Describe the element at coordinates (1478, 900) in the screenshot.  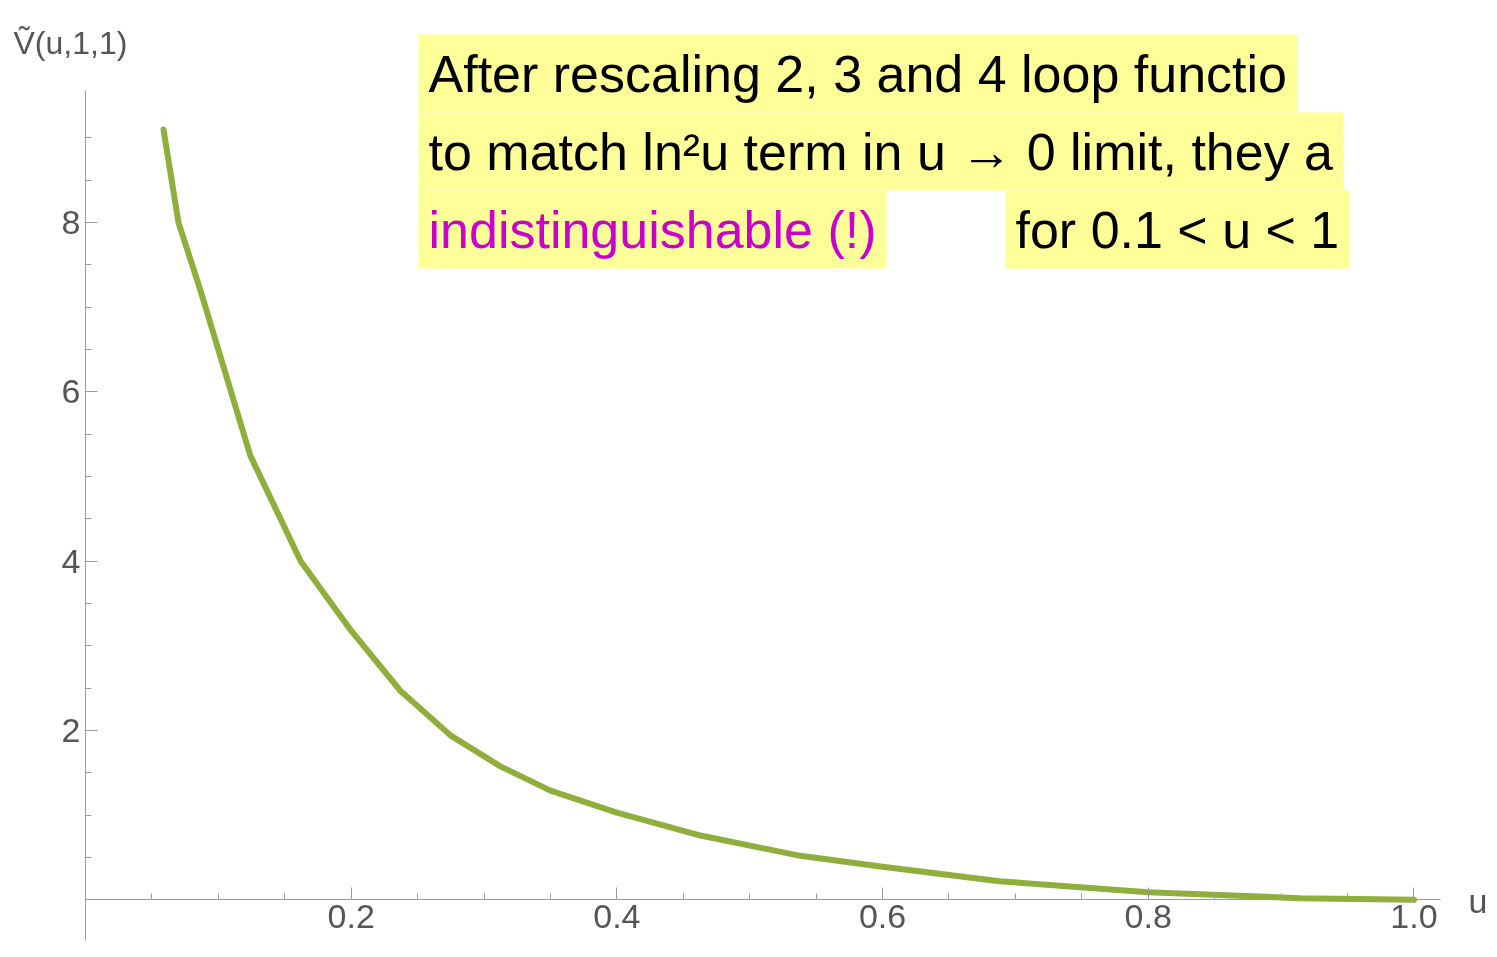
I see `x-axis-title: u` at that location.